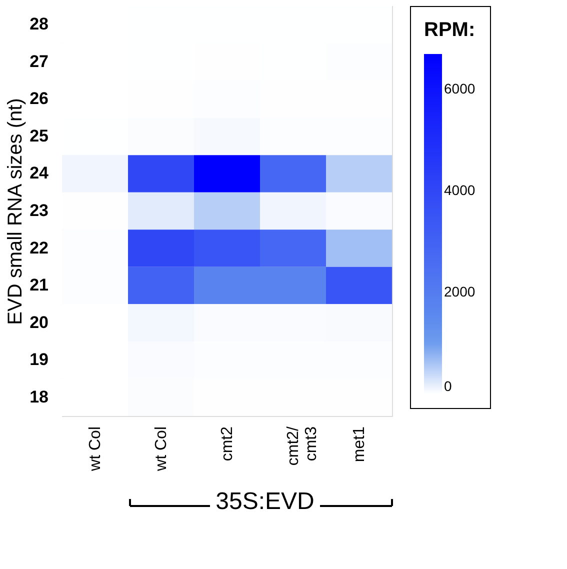  Describe the element at coordinates (460, 190) in the screenshot. I see `color-bar-label: 4000` at that location.